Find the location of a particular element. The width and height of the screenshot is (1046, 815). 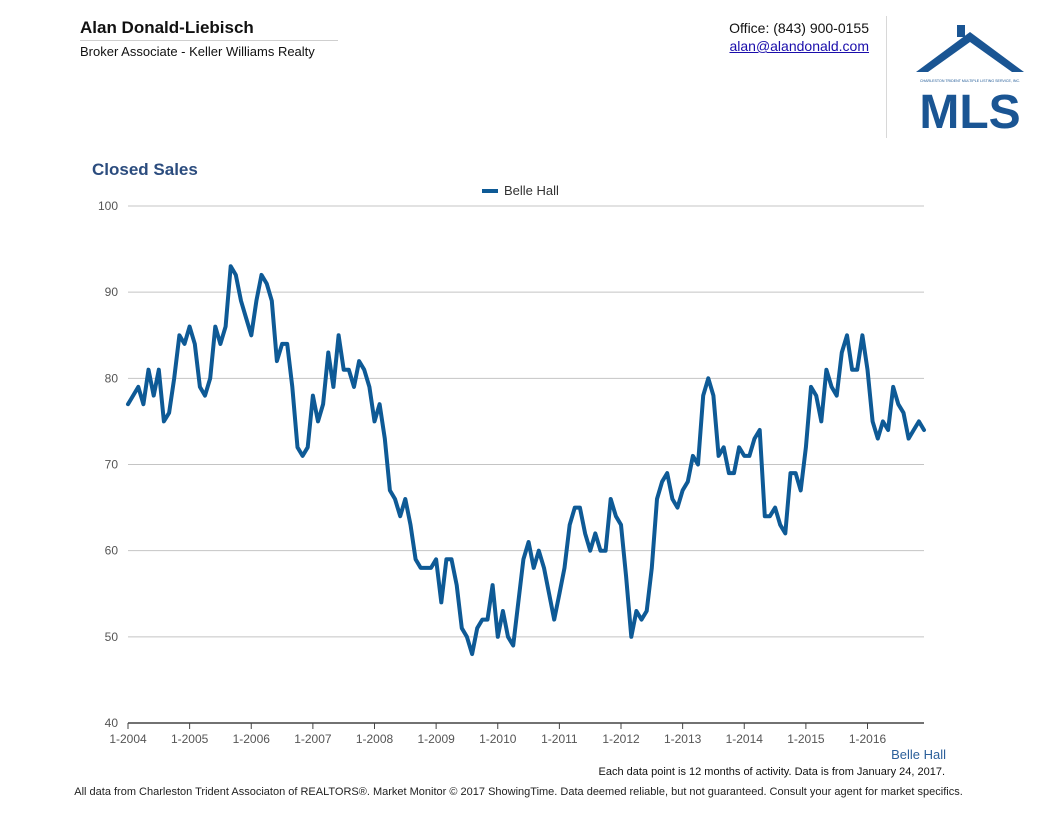

email-link: alan@alandonald.com is located at coordinates (799, 46).